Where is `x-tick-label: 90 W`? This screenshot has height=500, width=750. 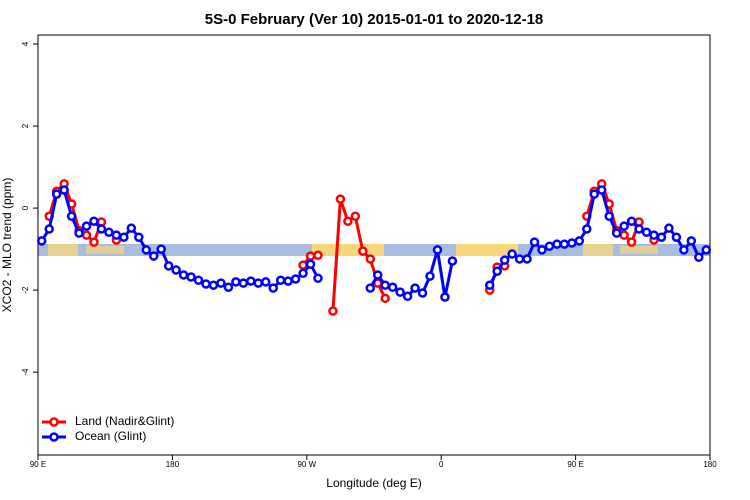
x-tick-label: 90 W is located at coordinates (306, 464).